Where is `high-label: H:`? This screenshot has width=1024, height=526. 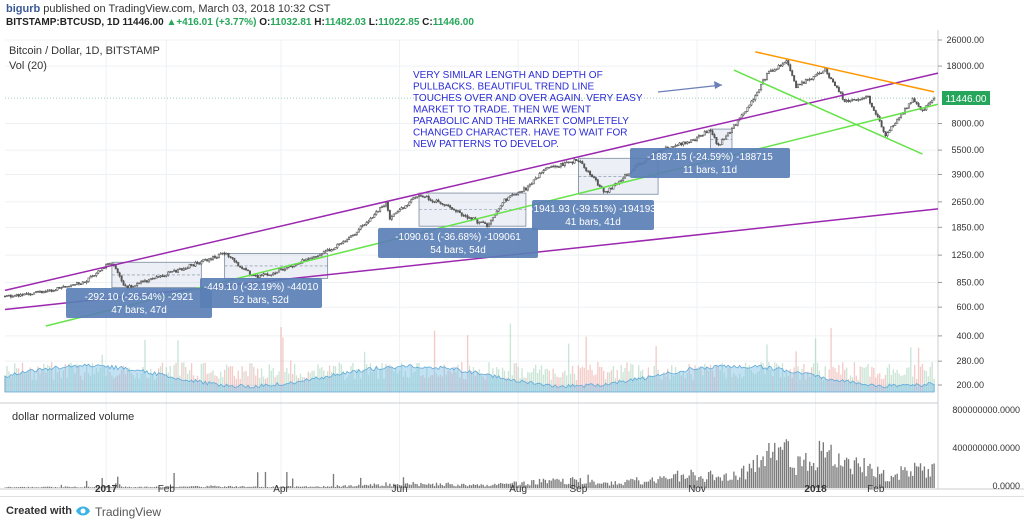
high-label: H: is located at coordinates (319, 22).